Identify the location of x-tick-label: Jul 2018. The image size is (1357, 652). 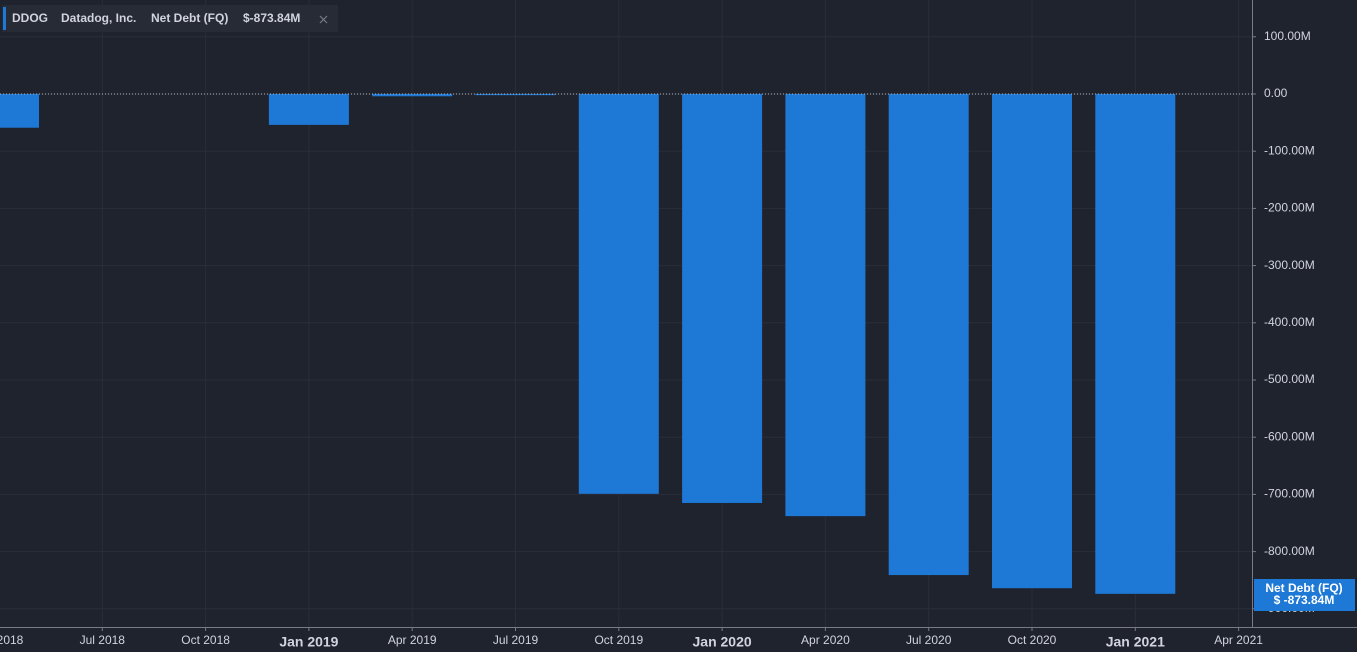
(103, 640).